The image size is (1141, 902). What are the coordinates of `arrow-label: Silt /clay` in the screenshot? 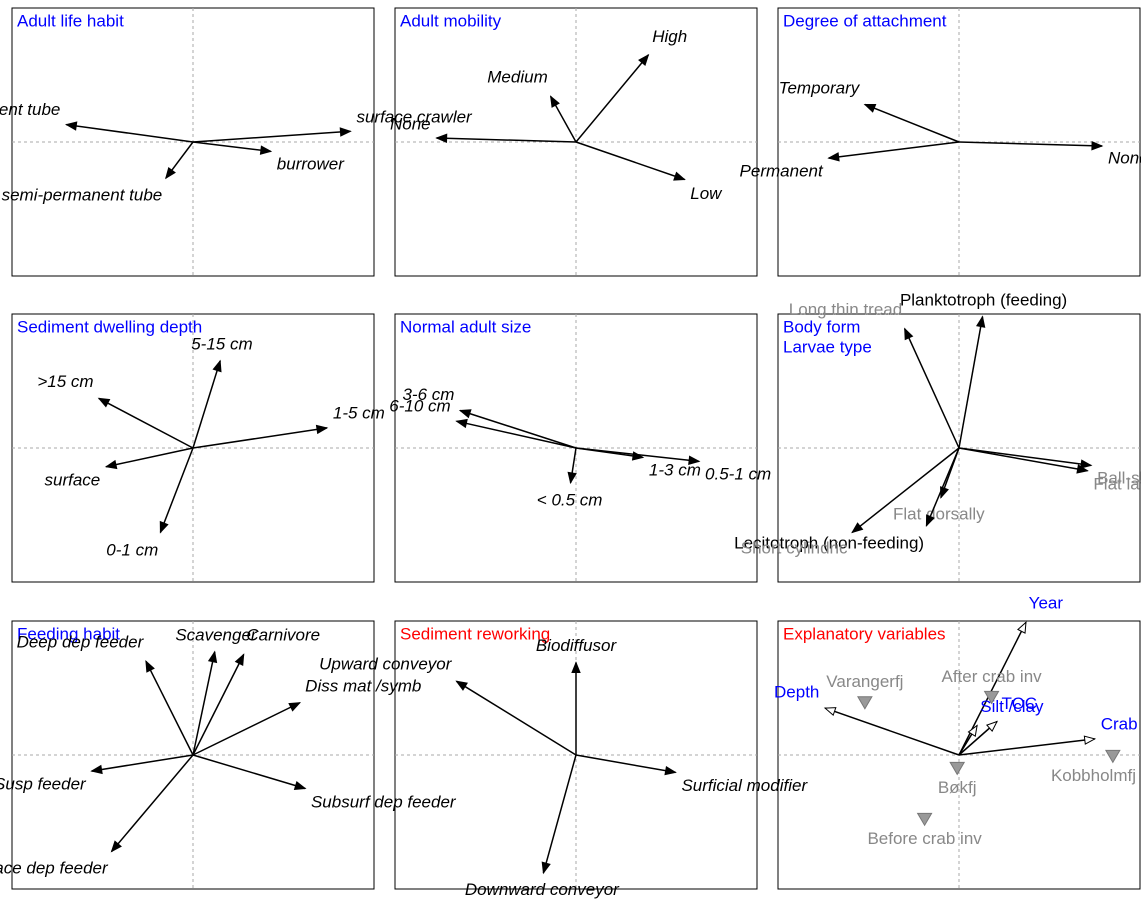 It's located at (1012, 706).